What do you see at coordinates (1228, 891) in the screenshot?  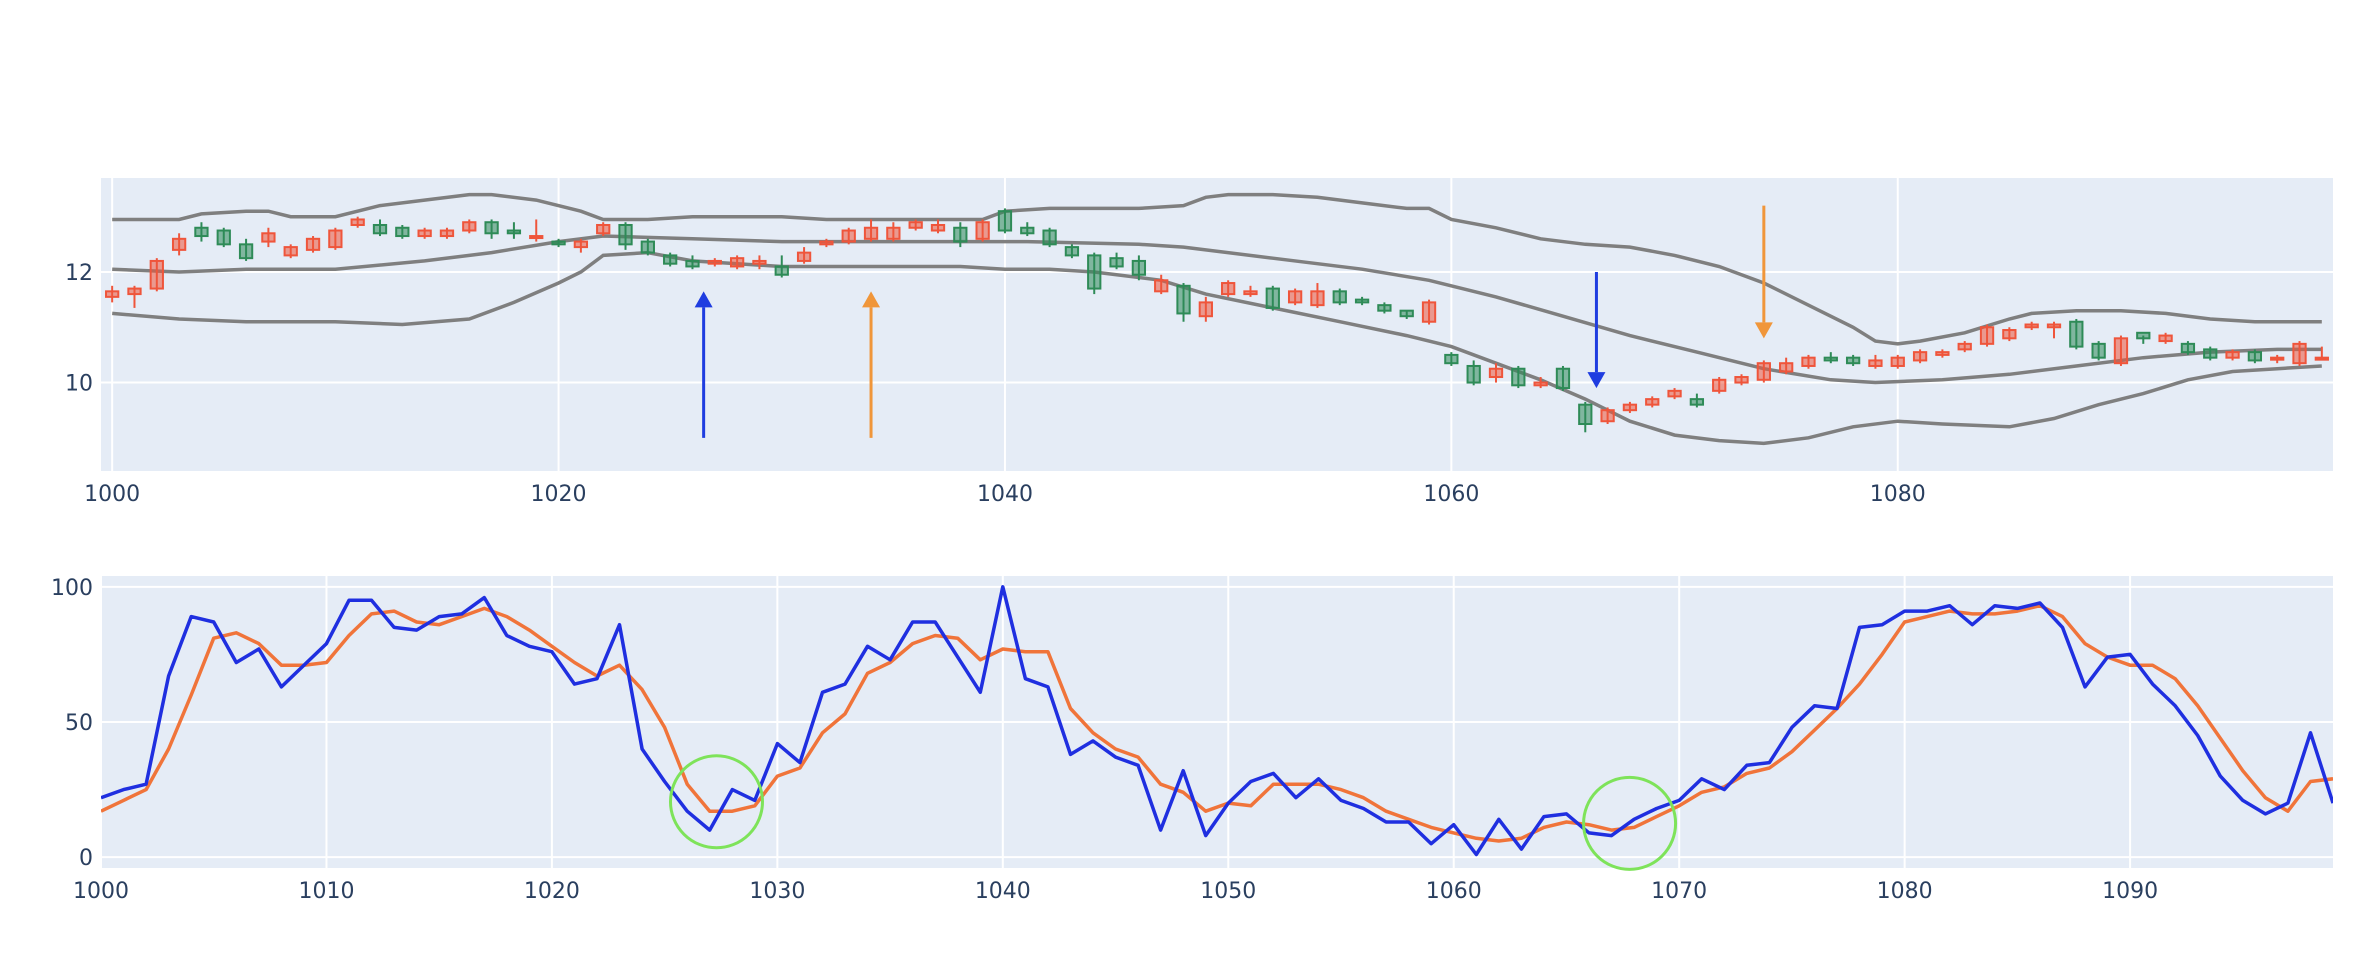 I see `x-tick-label: 1050` at bounding box center [1228, 891].